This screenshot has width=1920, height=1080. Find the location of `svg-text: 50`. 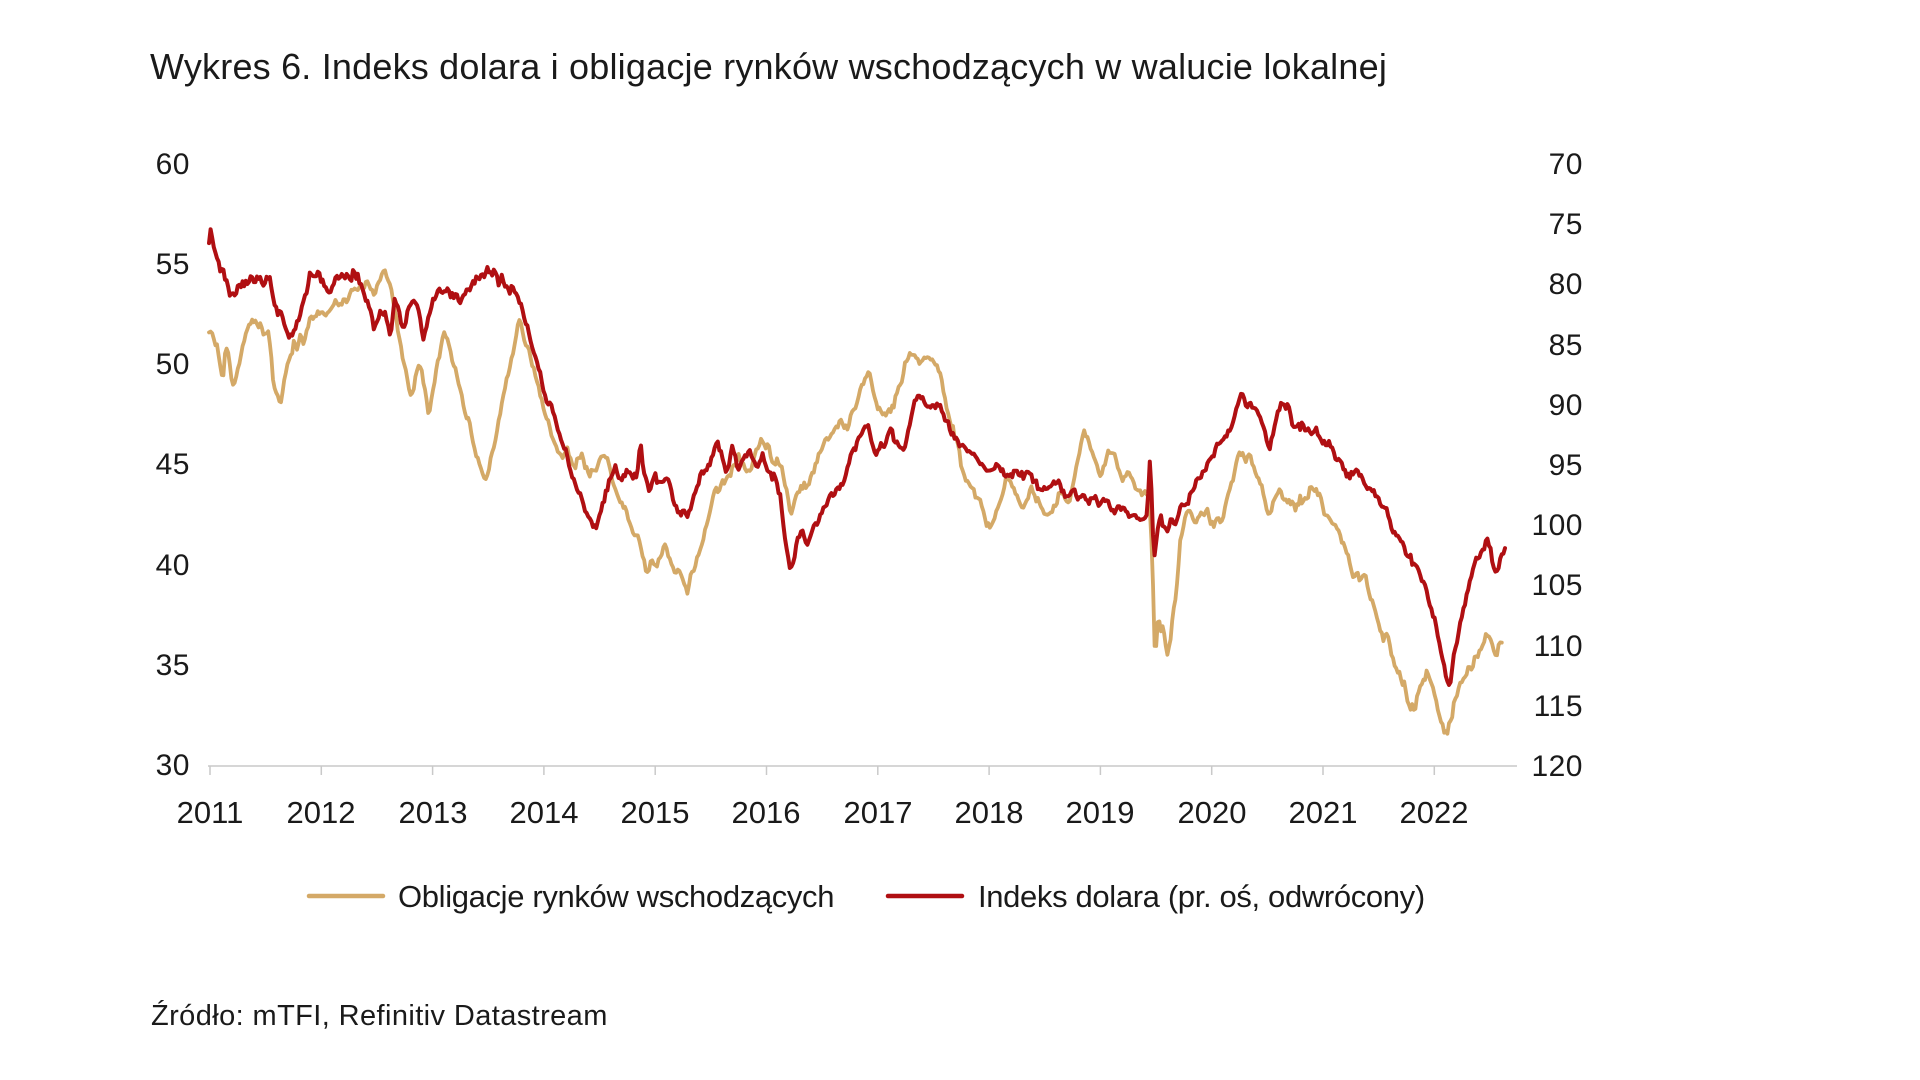

svg-text: 50 is located at coordinates (173, 364).